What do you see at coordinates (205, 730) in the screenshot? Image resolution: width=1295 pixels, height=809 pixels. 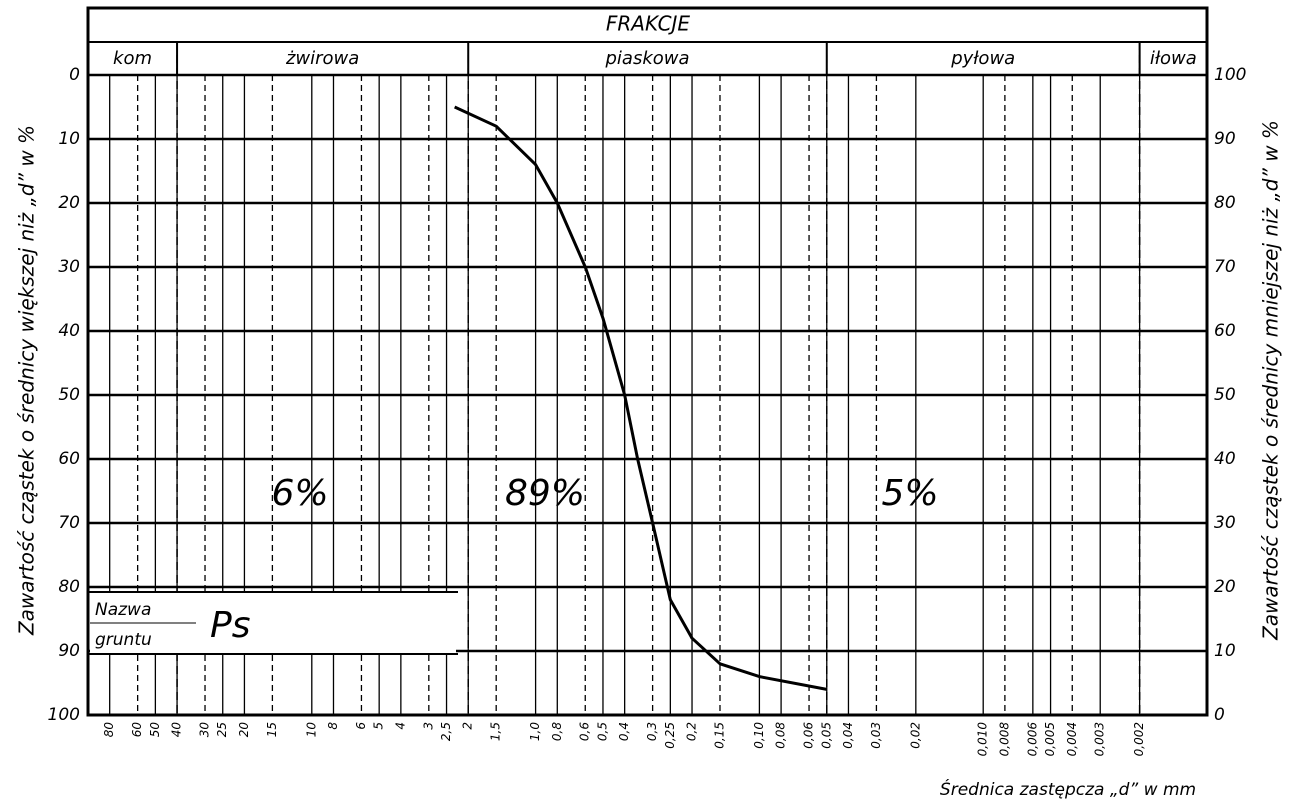 I see `x-tick-label: 30` at bounding box center [205, 730].